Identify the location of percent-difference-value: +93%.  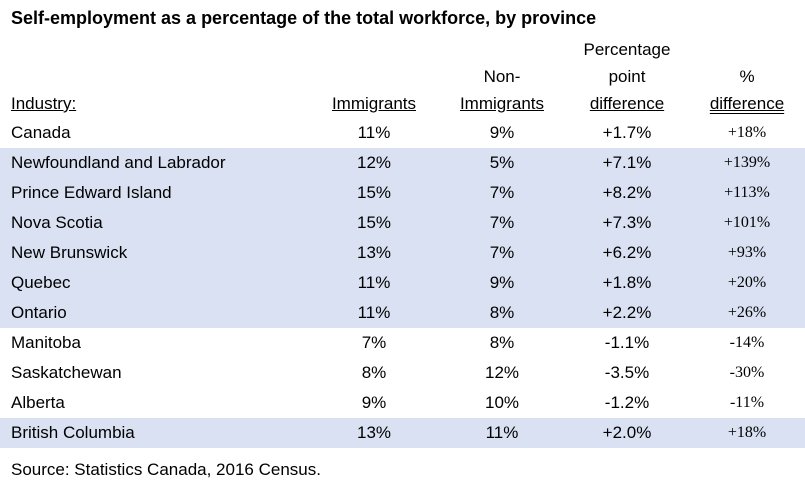
(747, 252).